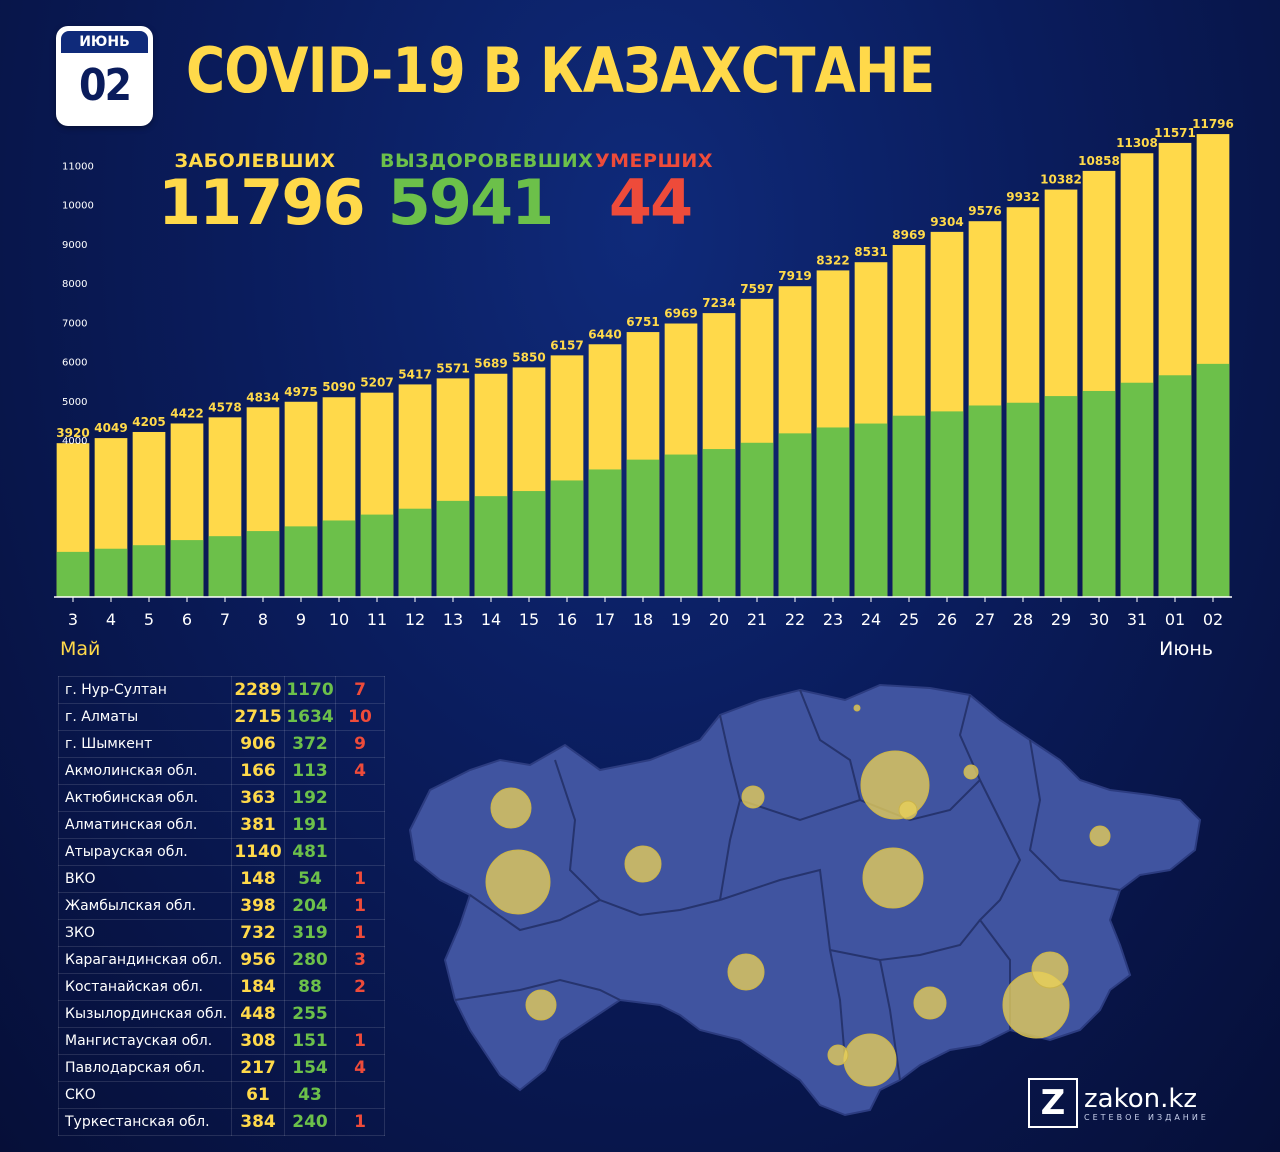 The image size is (1280, 1152). I want to click on bubble-karaganda, so click(893, 878).